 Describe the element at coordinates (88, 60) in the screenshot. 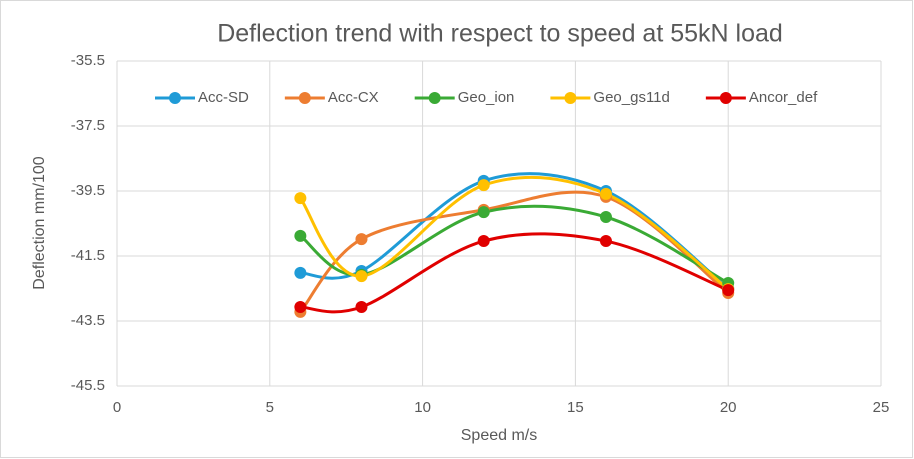

I see `y-tick-label: -35.5` at that location.